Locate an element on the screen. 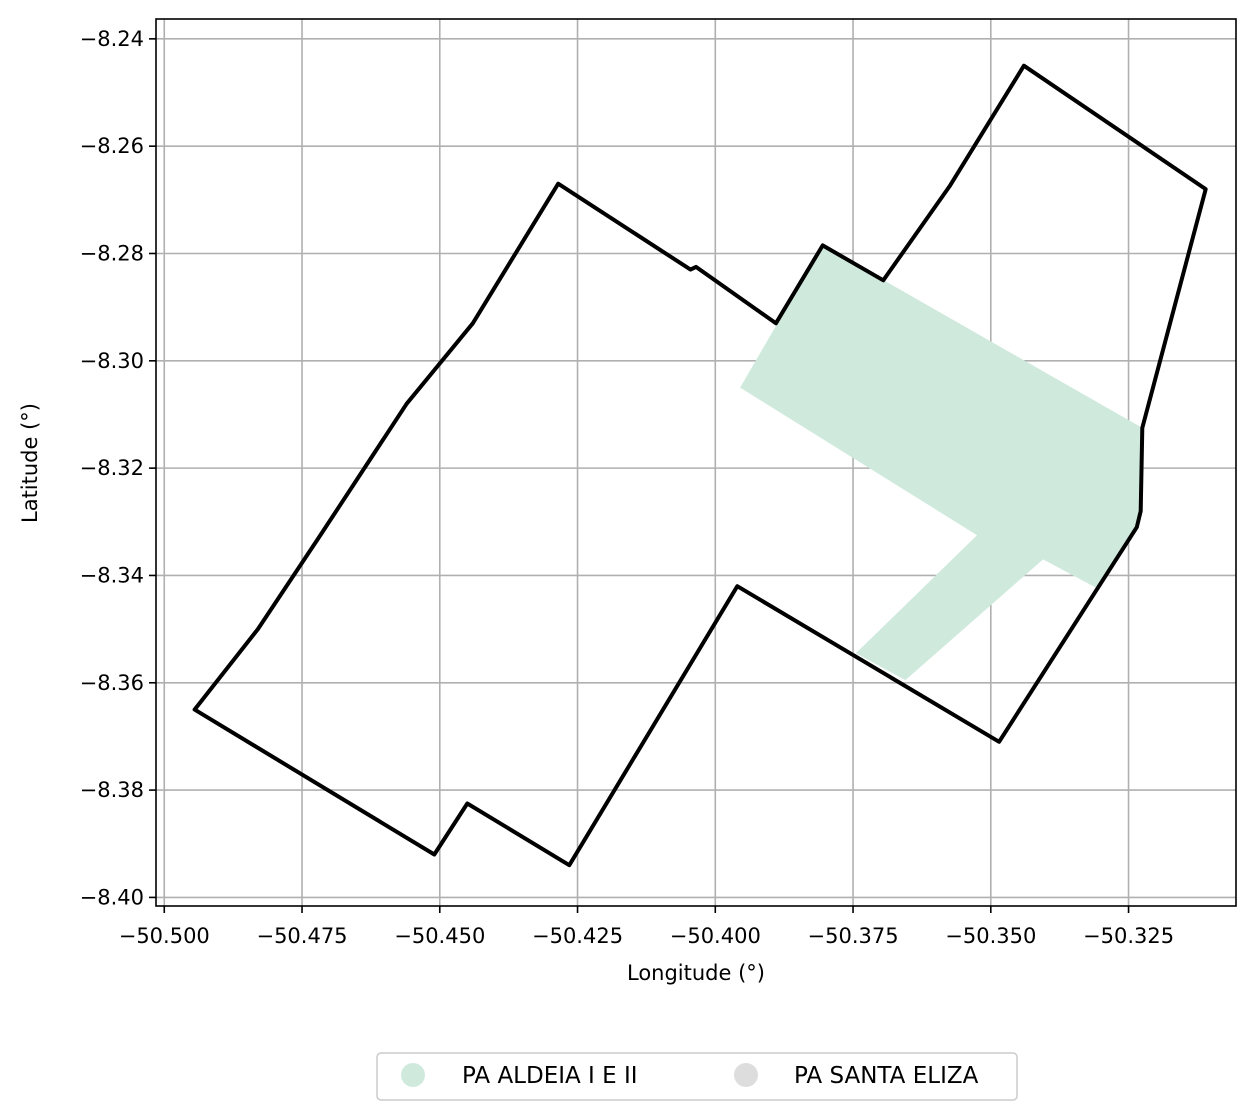  map-area-pa-aldeia-i-e-ii is located at coordinates (941, 463).